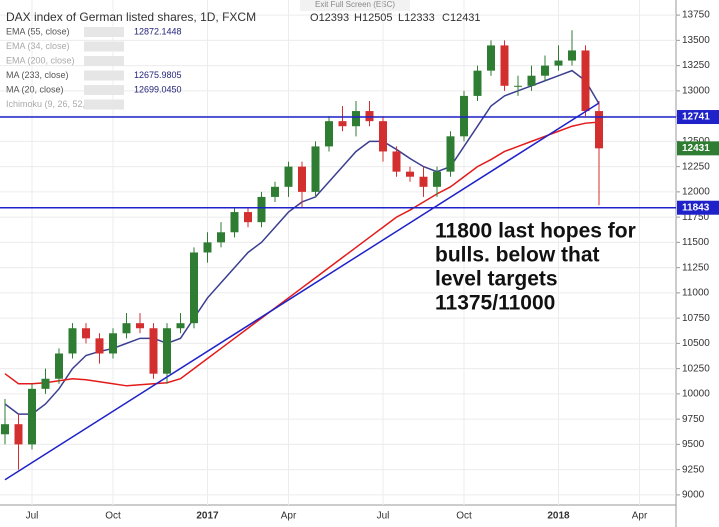 The width and height of the screenshot is (719, 527). I want to click on ohlc-value: L12333, so click(416, 18).